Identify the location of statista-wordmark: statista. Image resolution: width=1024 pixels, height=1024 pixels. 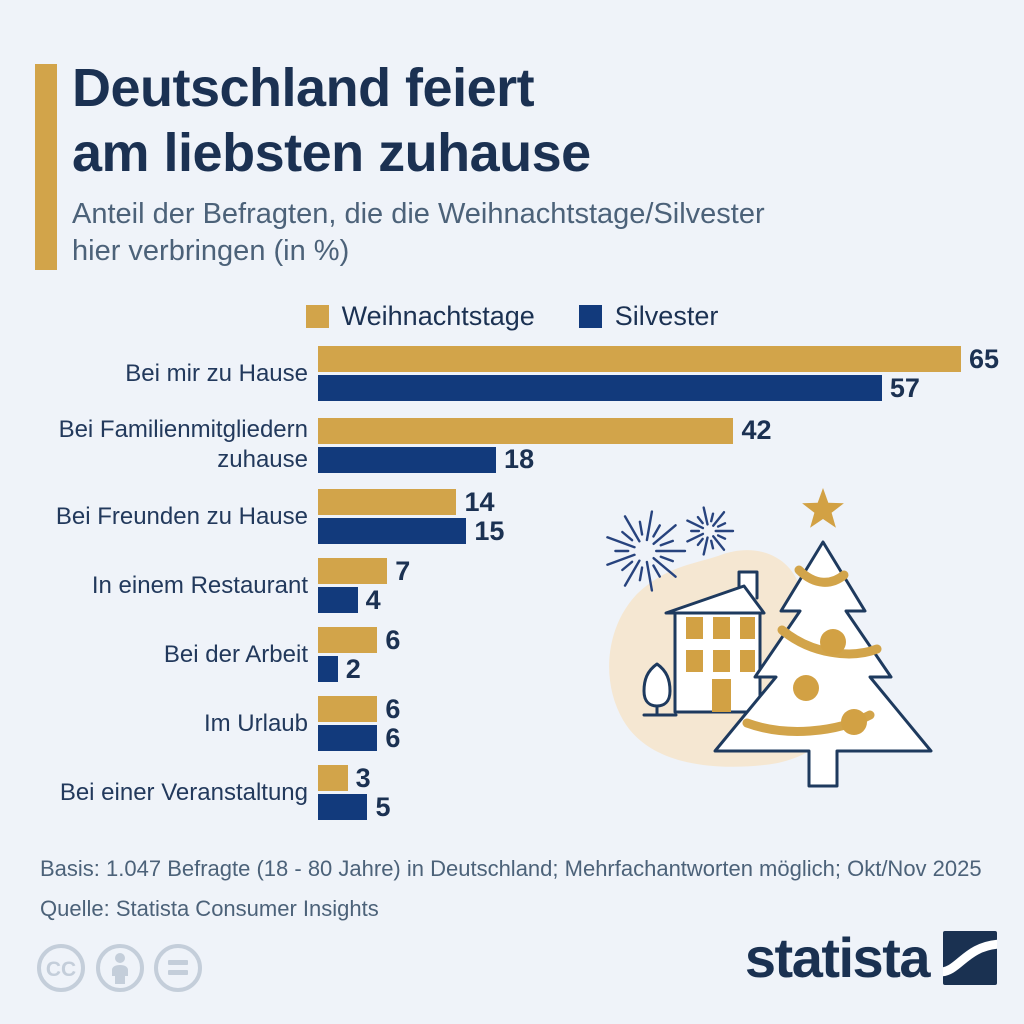
(837, 957).